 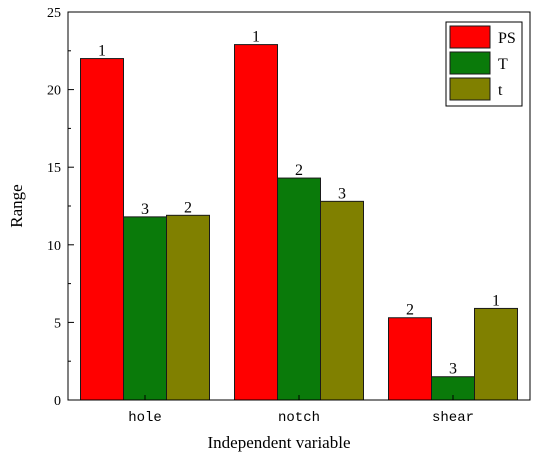 I want to click on x-category-label: hole, so click(x=145, y=418).